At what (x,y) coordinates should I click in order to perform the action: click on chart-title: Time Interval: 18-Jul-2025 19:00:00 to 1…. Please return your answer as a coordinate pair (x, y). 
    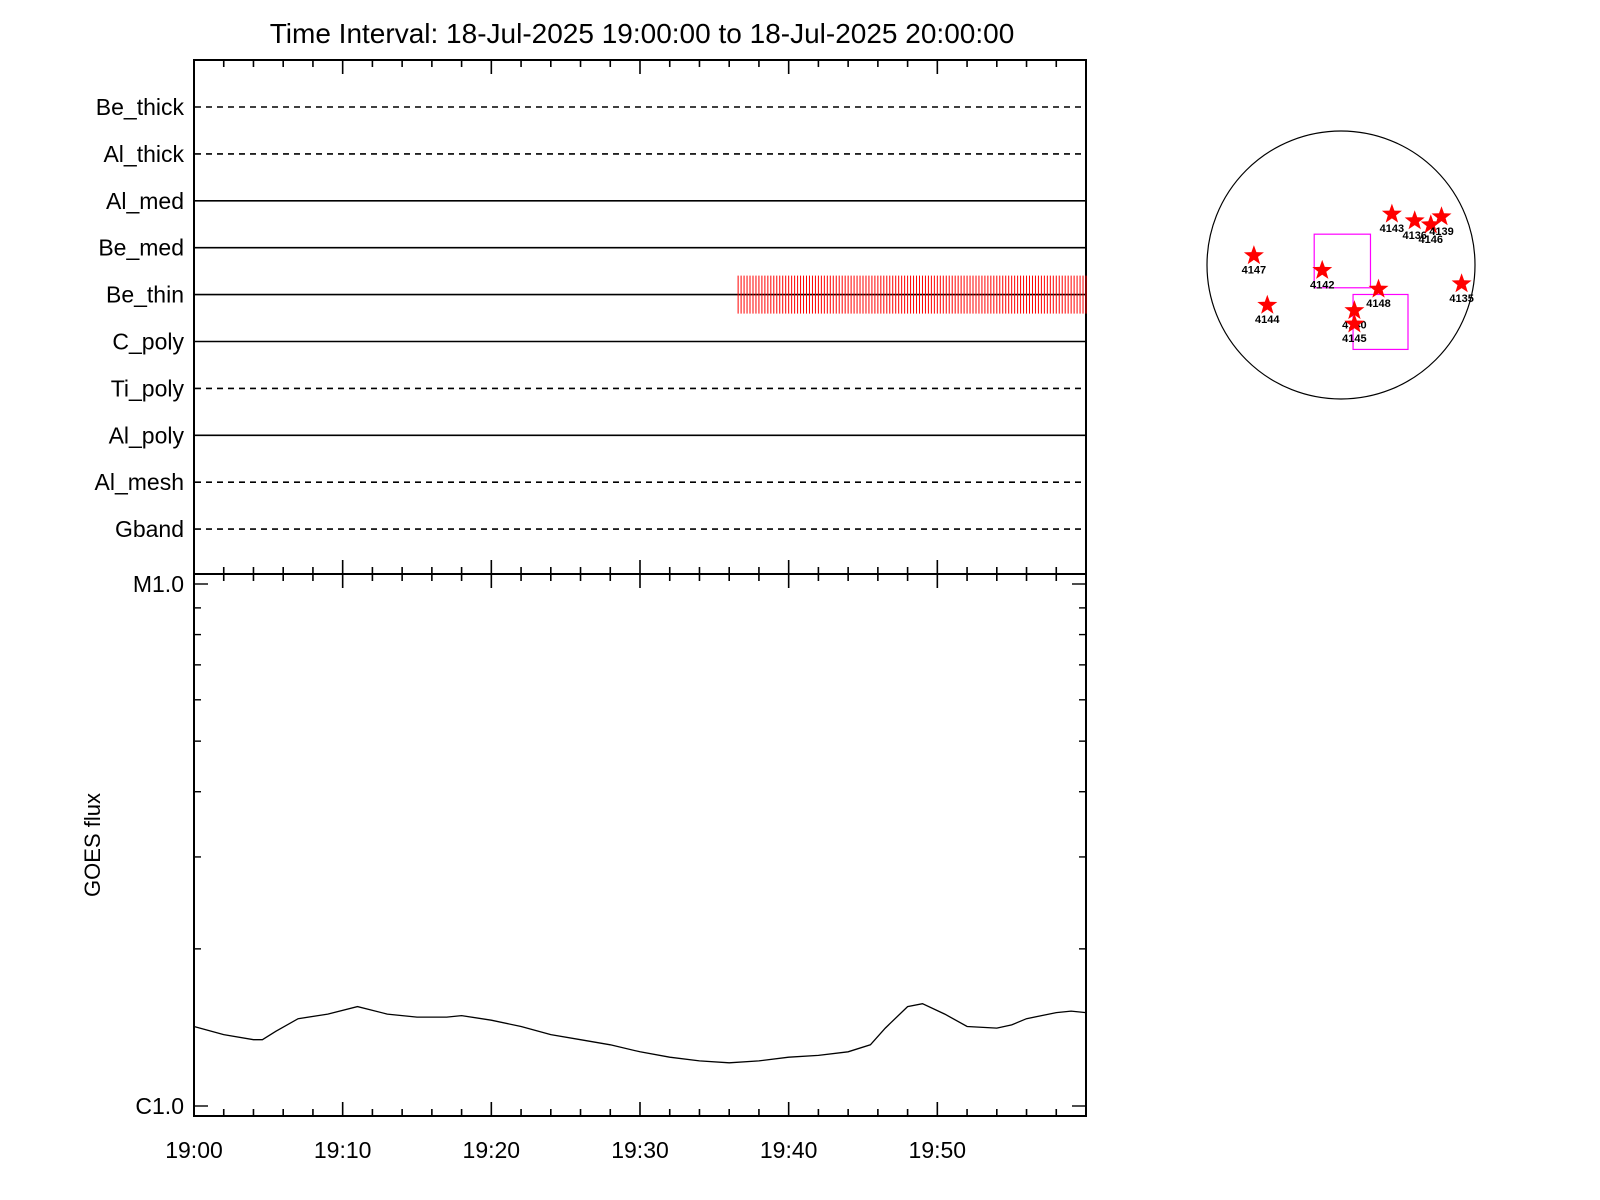
    Looking at the image, I should click on (642, 33).